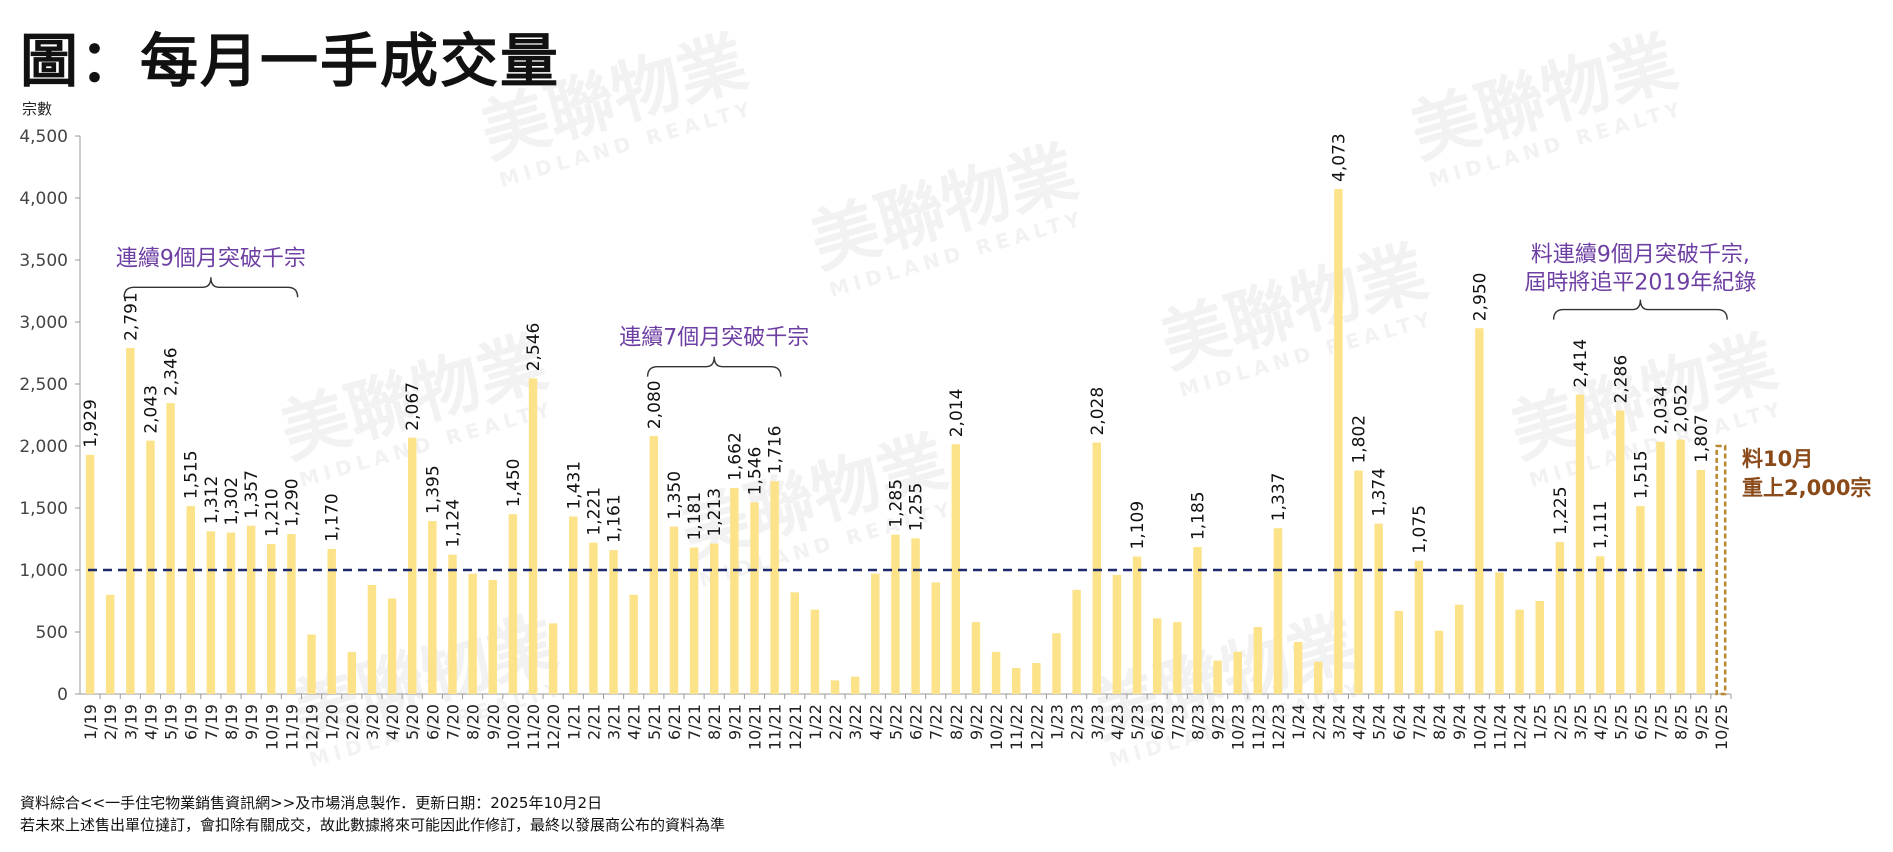  Describe the element at coordinates (333, 517) in the screenshot. I see `value-label: 1,170` at that location.